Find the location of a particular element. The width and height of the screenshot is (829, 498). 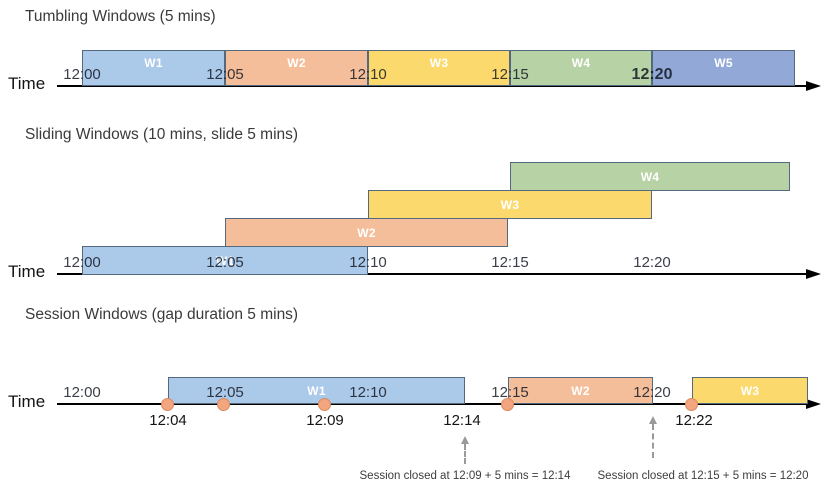

sliding-window-w4: W4 is located at coordinates (650, 176).